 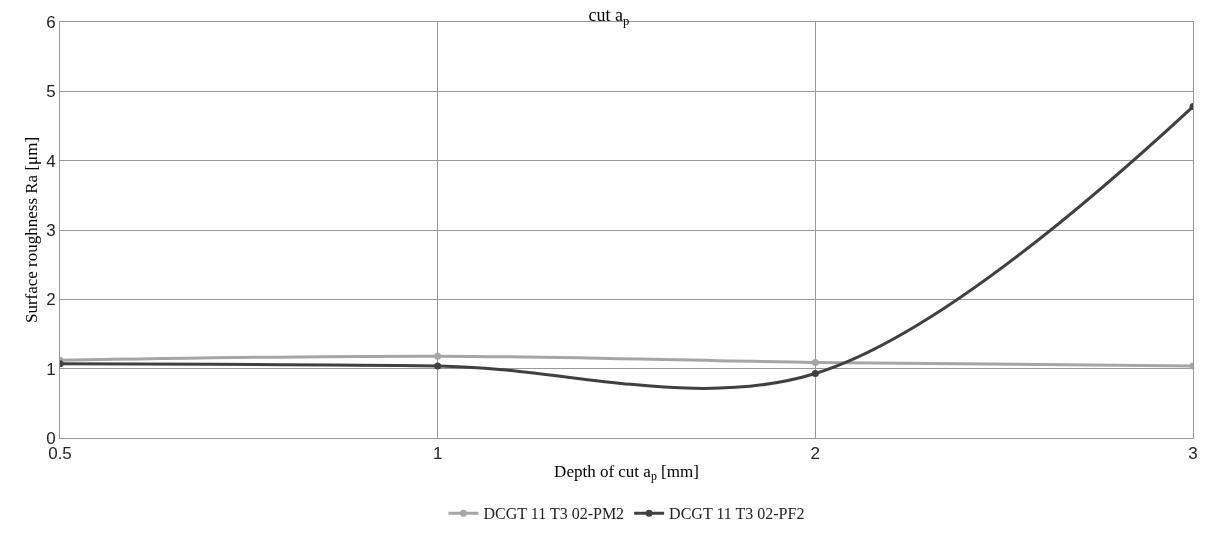 What do you see at coordinates (815, 454) in the screenshot?
I see `x-tick-label: 2` at bounding box center [815, 454].